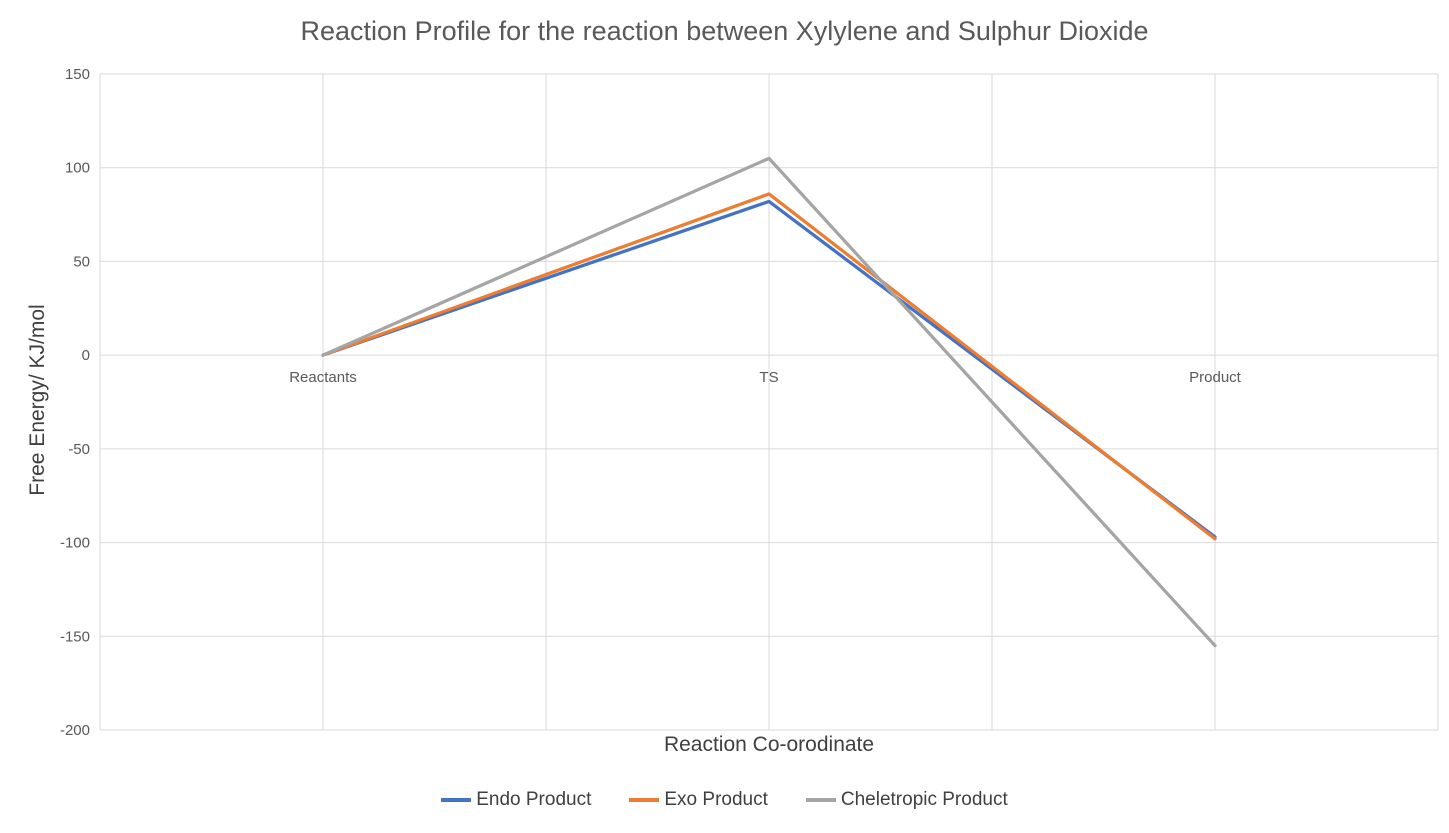  I want to click on y-tick-label: -50, so click(79, 449).